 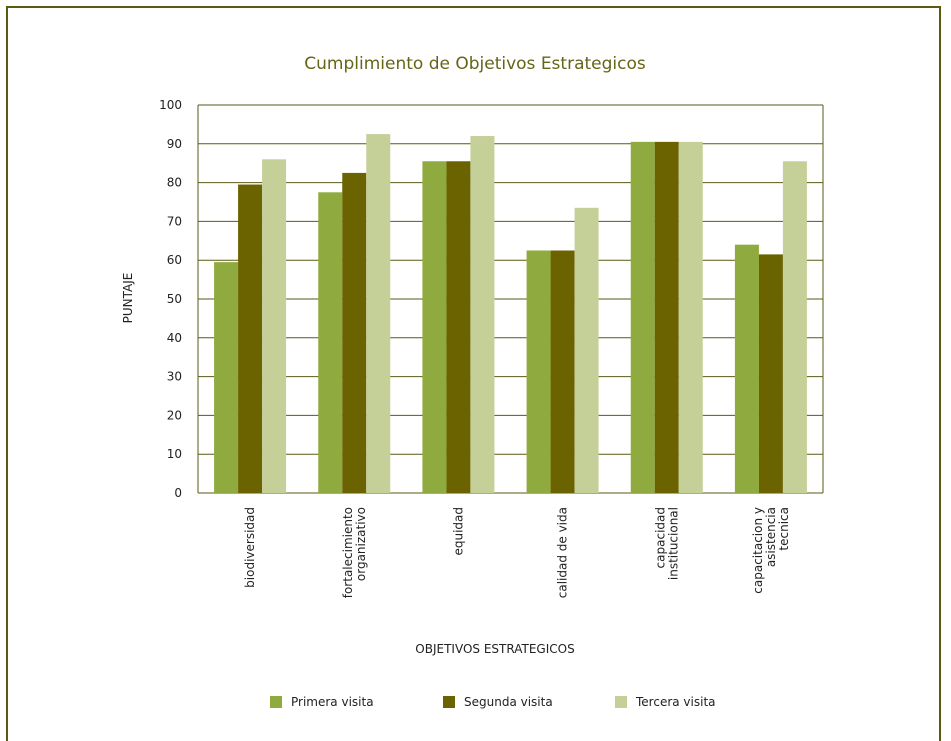 I want to click on legend-label: Segunda visita, so click(x=508, y=702).